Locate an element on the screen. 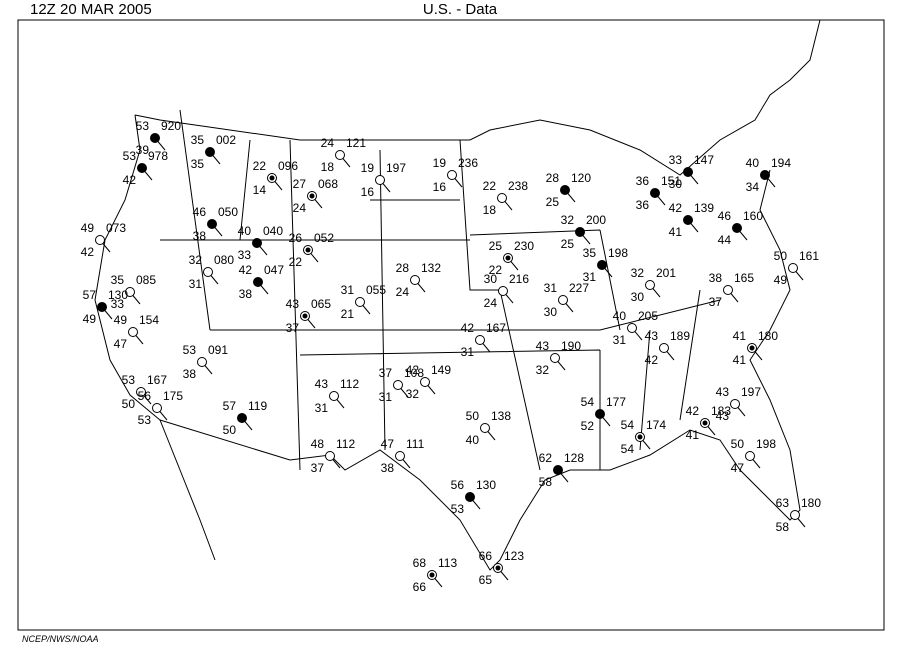 This screenshot has width=900, height=655. dewpoint: 32 is located at coordinates (543, 370).